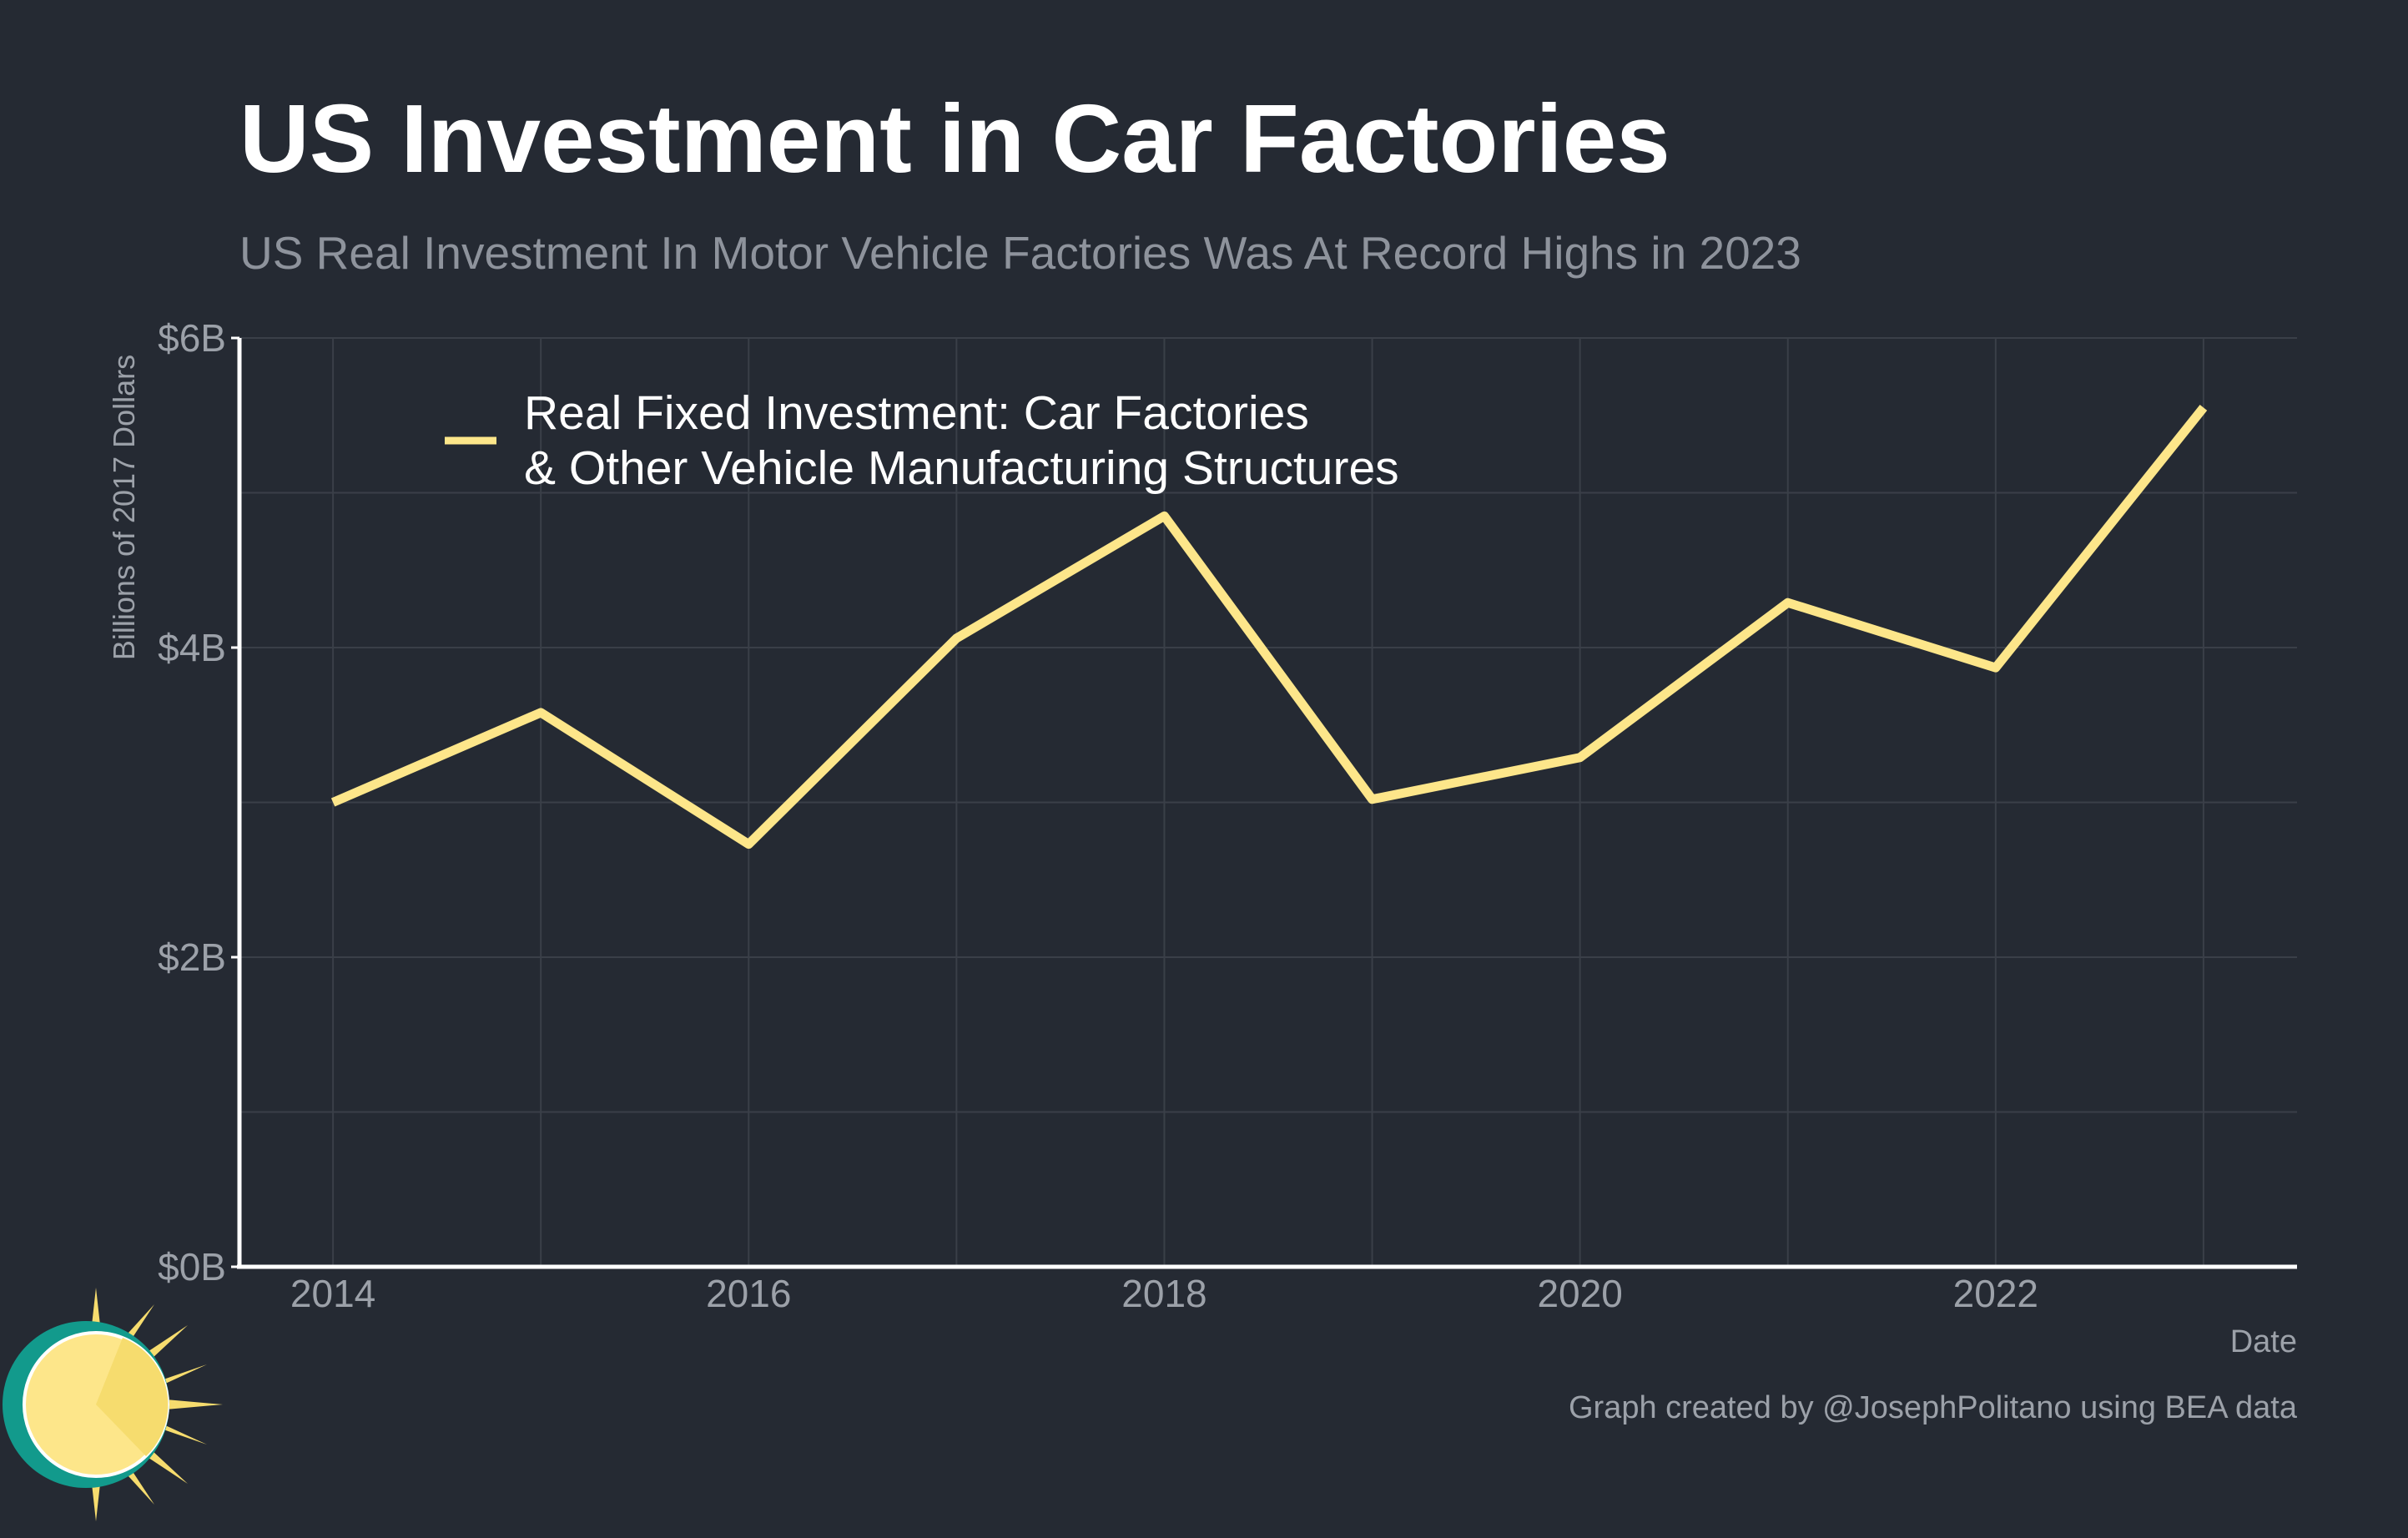 This screenshot has height=1538, width=2408. I want to click on y-tick-label: $2B, so click(192, 957).